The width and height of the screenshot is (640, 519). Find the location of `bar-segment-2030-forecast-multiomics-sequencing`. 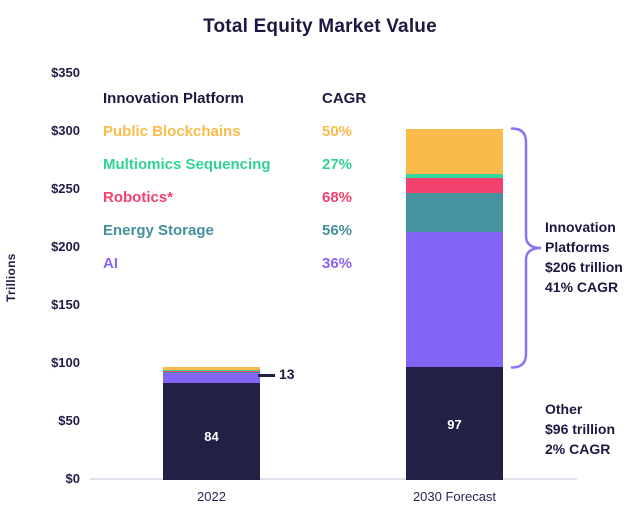

bar-segment-2030-forecast-multiomics-sequencing is located at coordinates (454, 176).